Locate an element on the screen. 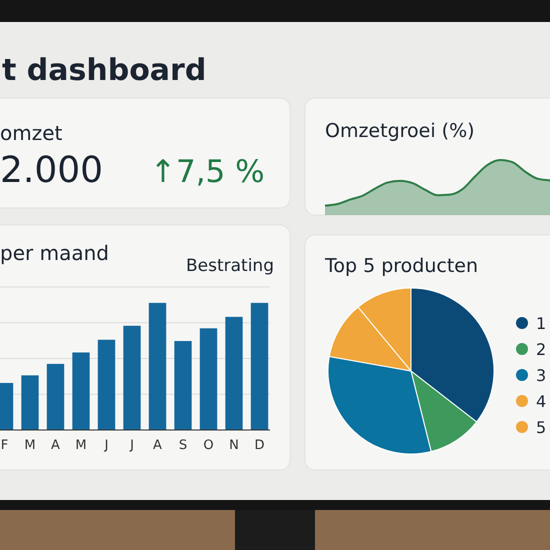  x-tick-label: S is located at coordinates (183, 446).